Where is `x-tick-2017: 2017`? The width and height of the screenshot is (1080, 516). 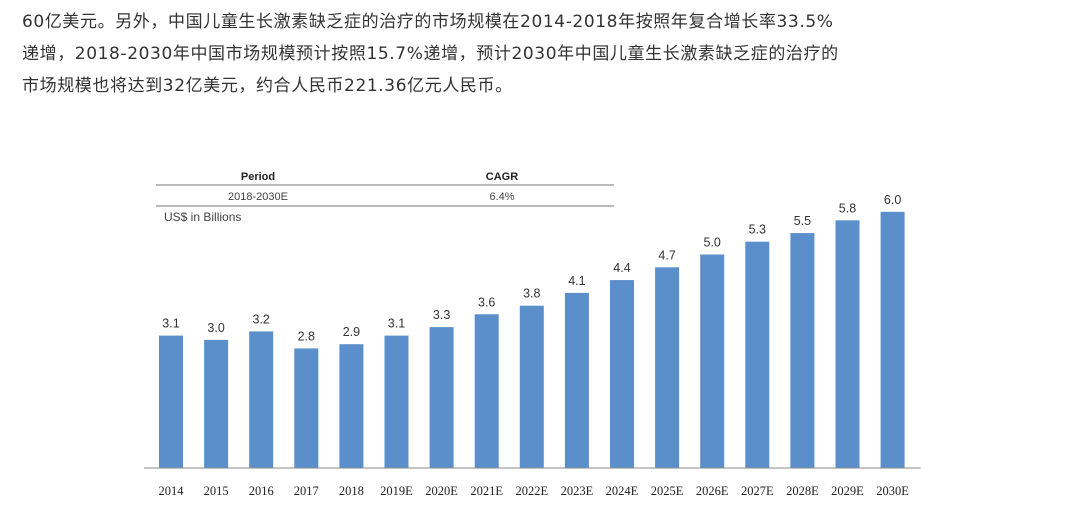 x-tick-2017: 2017 is located at coordinates (306, 491).